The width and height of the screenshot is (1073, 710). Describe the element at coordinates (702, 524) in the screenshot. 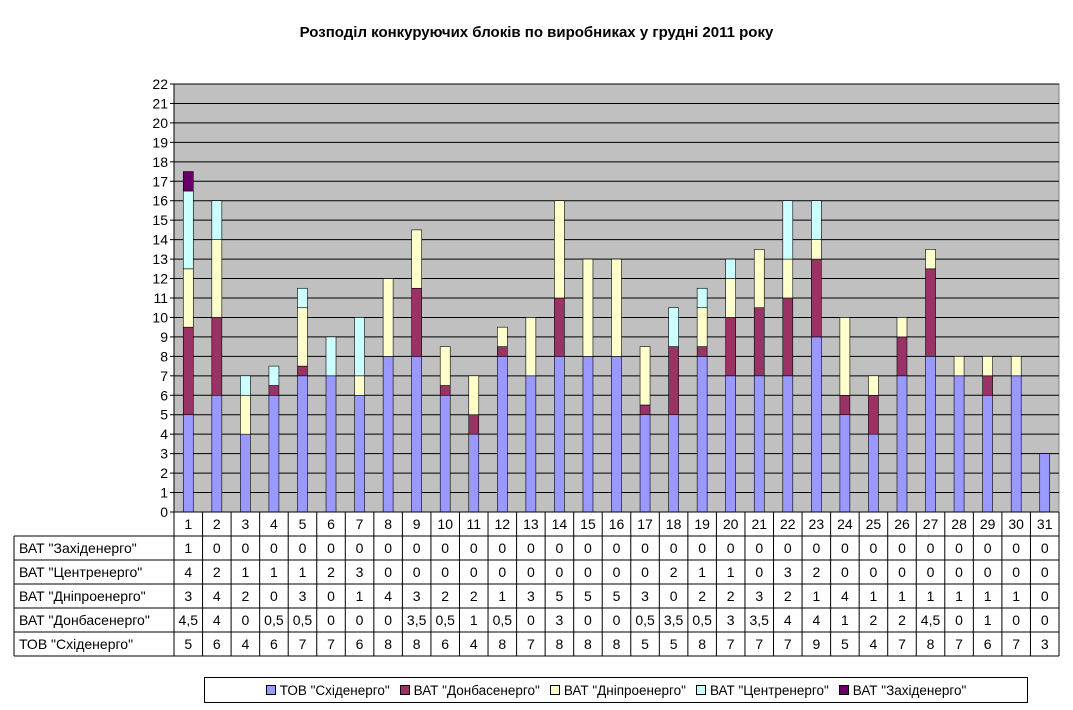

I see `x-category-label: 19` at that location.